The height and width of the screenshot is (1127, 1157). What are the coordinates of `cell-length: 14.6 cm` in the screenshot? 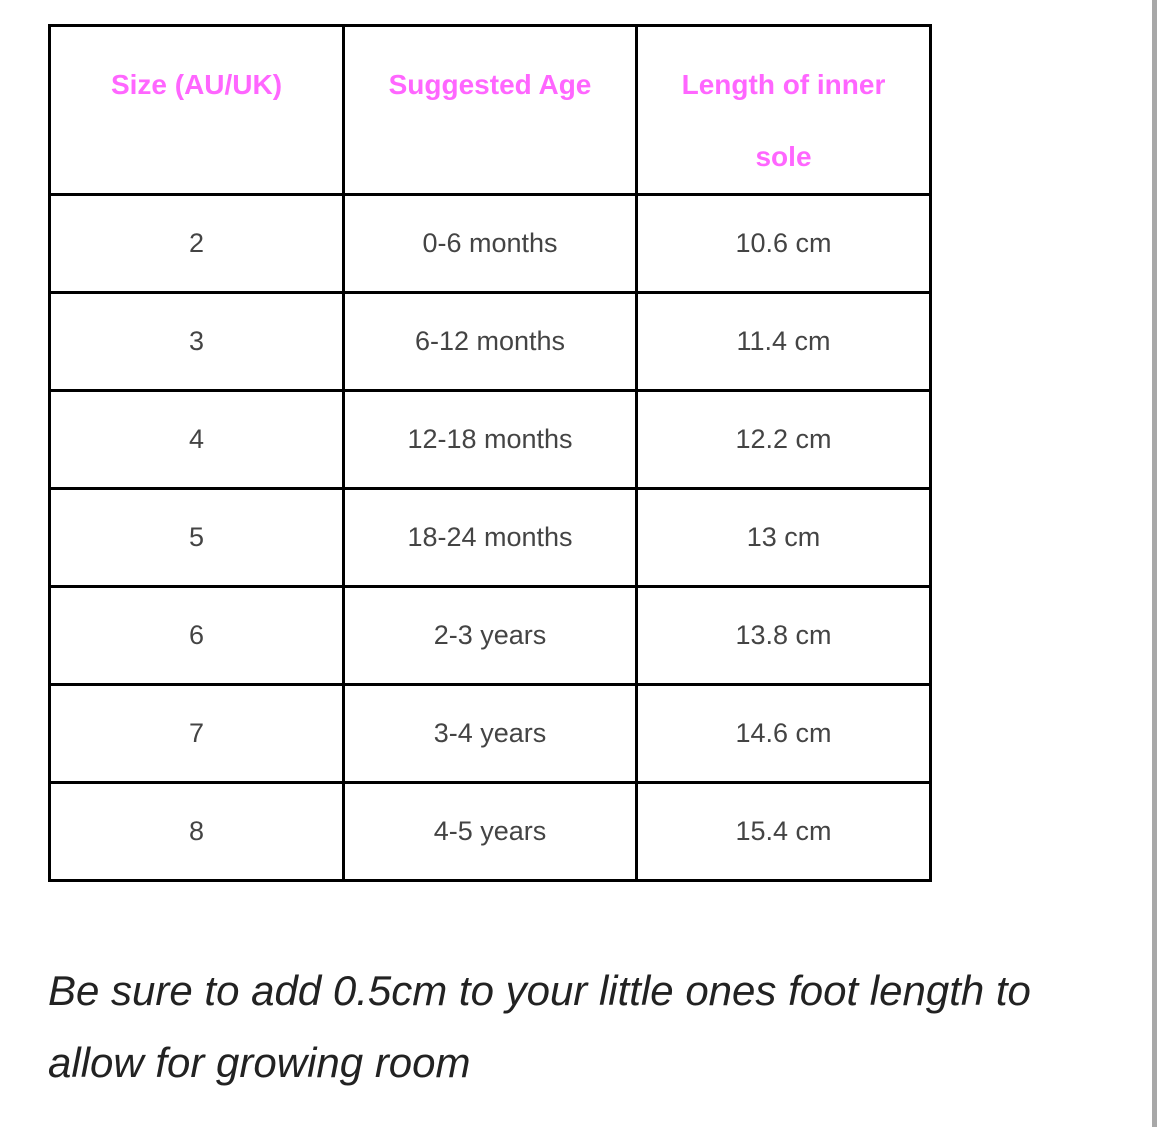 It's located at (783, 733).